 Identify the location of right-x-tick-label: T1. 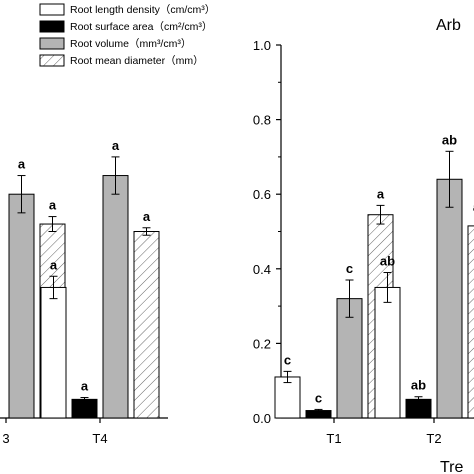
(333, 438).